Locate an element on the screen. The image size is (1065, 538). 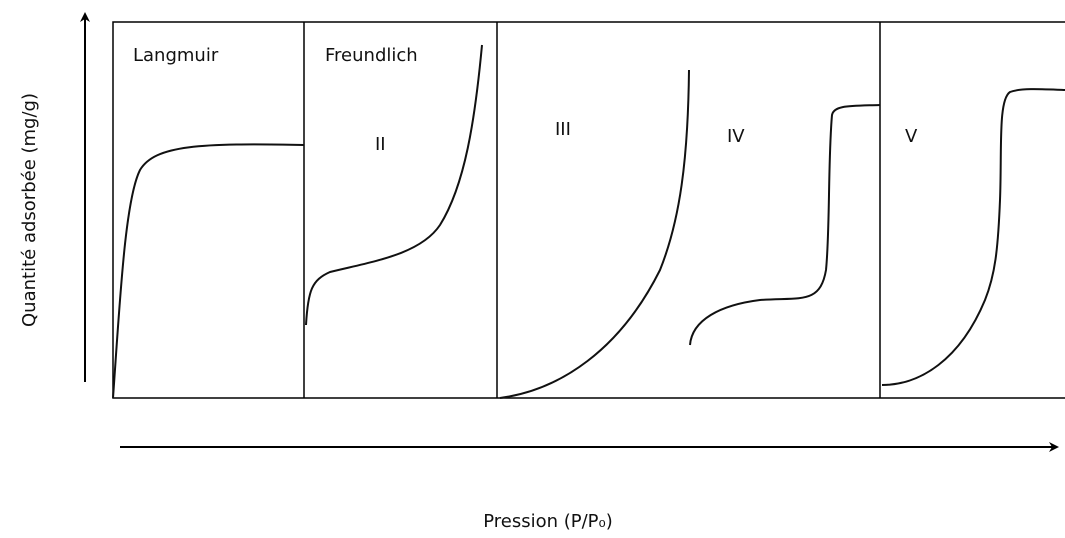
type-label: II is located at coordinates (380, 144).